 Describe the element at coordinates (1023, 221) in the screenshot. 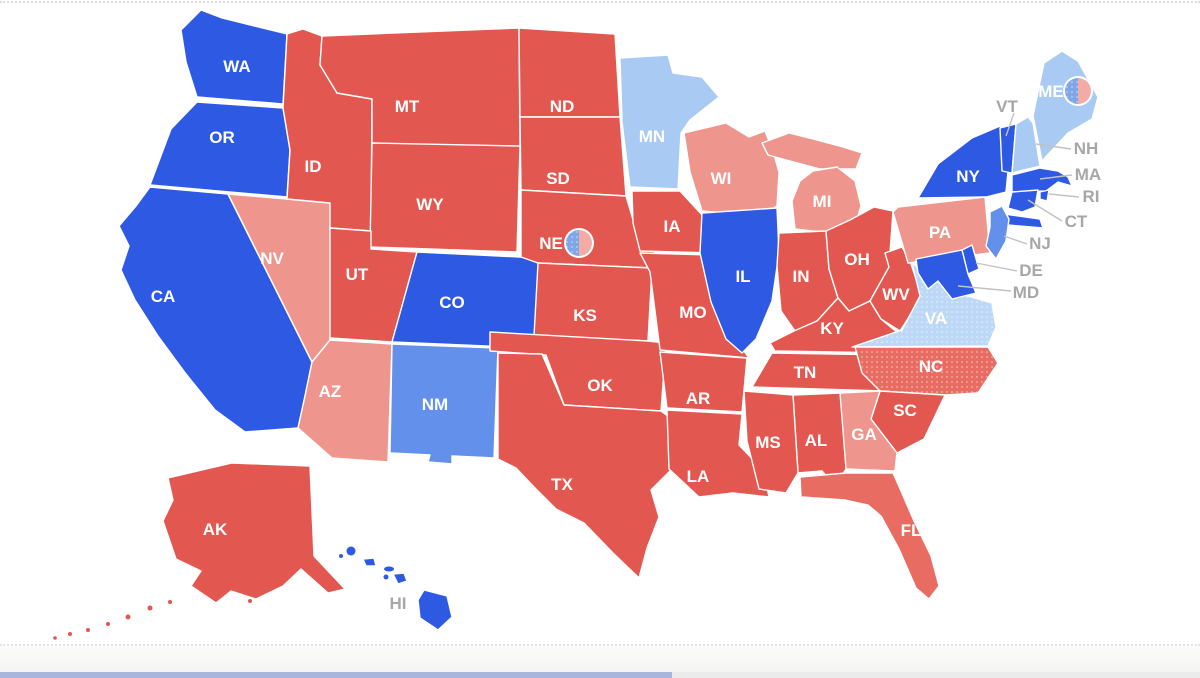

I see `state-NY-long-island` at that location.